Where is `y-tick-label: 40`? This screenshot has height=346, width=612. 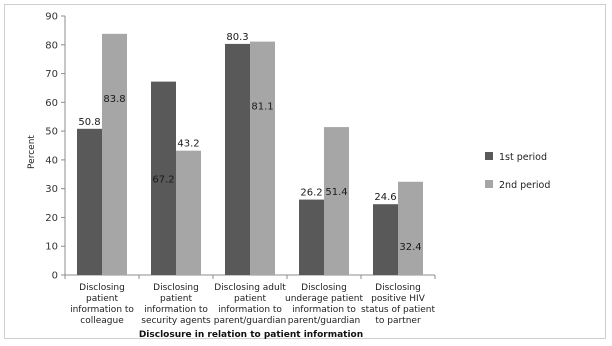 y-tick-label: 40 is located at coordinates (51, 160).